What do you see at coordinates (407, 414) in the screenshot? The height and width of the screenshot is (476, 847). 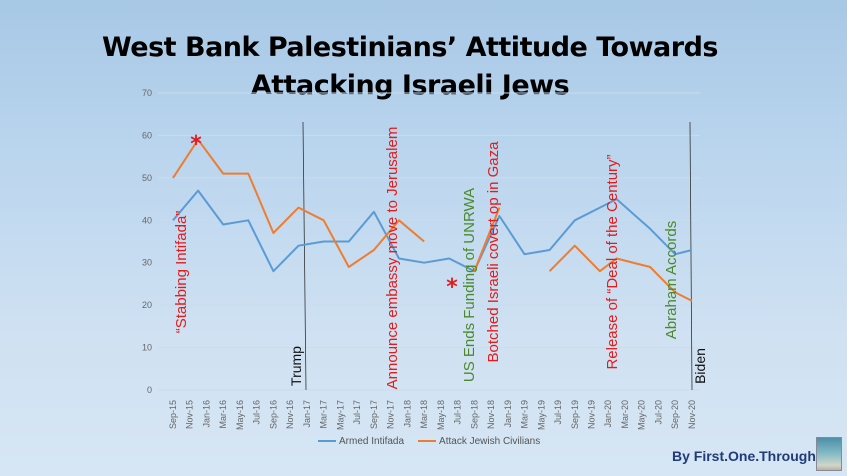 I see `x-tick-label: Jan-18` at bounding box center [407, 414].